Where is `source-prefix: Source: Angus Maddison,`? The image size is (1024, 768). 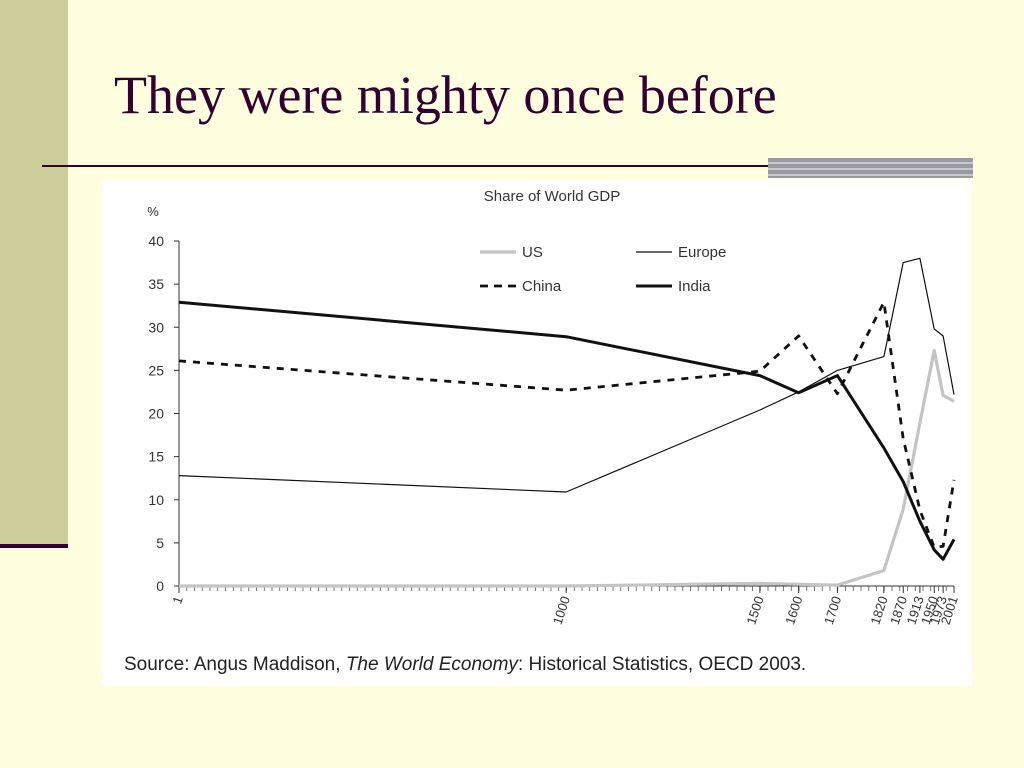 source-prefix: Source: Angus Maddison, is located at coordinates (235, 664).